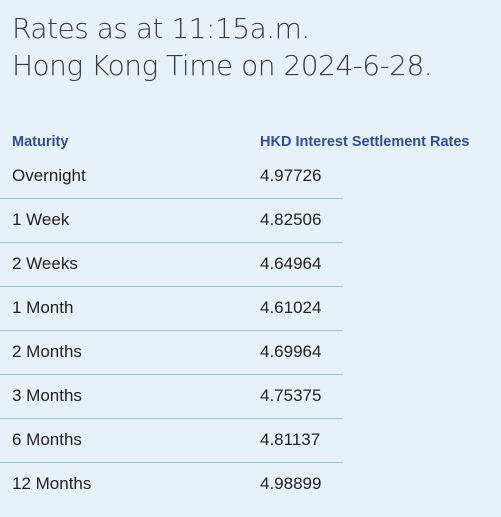 Image resolution: width=501 pixels, height=517 pixels. What do you see at coordinates (365, 142) in the screenshot?
I see `rate-column-header: HKD Interest Settlement Rates` at bounding box center [365, 142].